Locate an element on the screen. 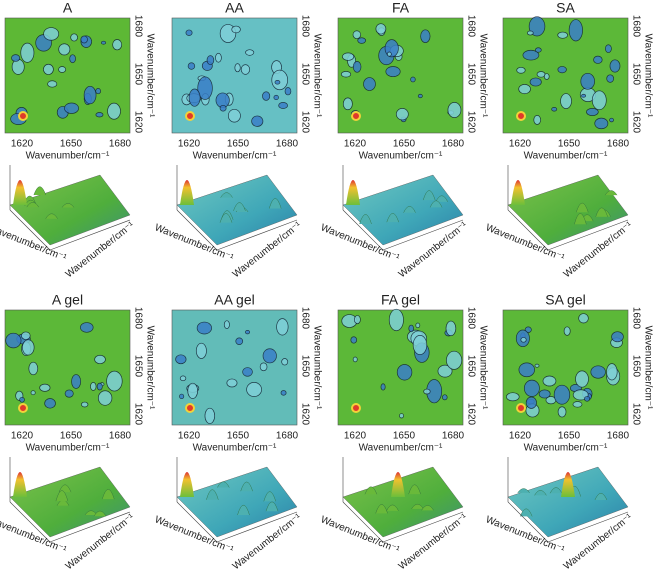 The image size is (660, 573). panel-title: AA gel is located at coordinates (234, 300).